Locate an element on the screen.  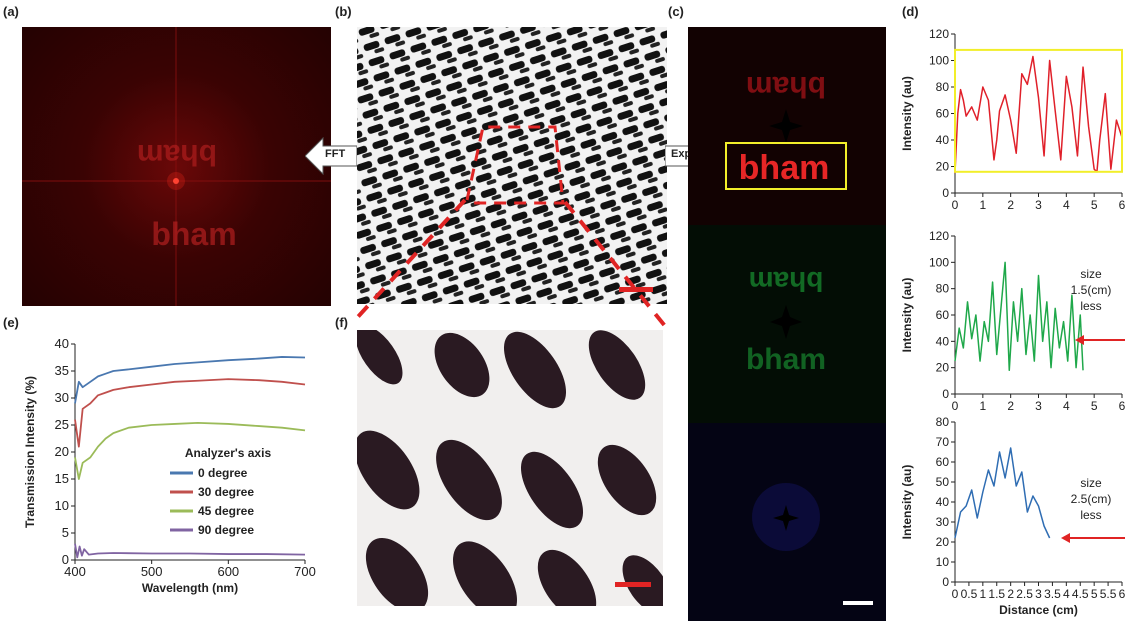
red-mirrored-text: bham is located at coordinates (786, 86).